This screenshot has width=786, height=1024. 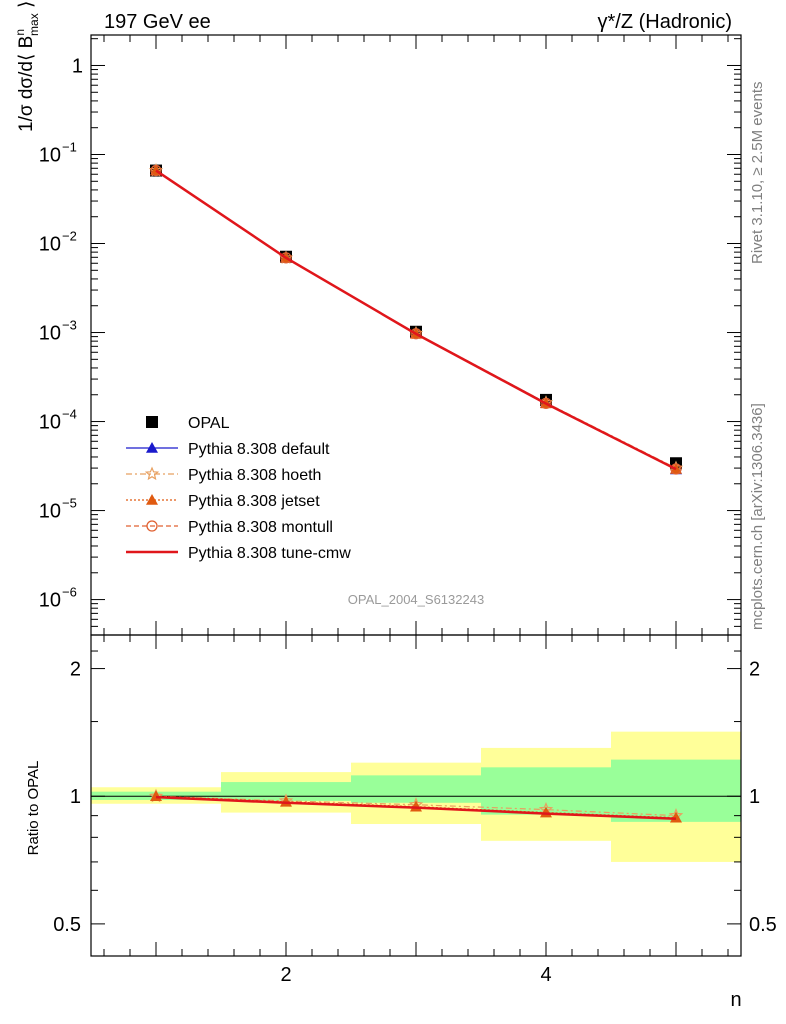 What do you see at coordinates (209, 423) in the screenshot?
I see `legend-label-opal: OPAL` at bounding box center [209, 423].